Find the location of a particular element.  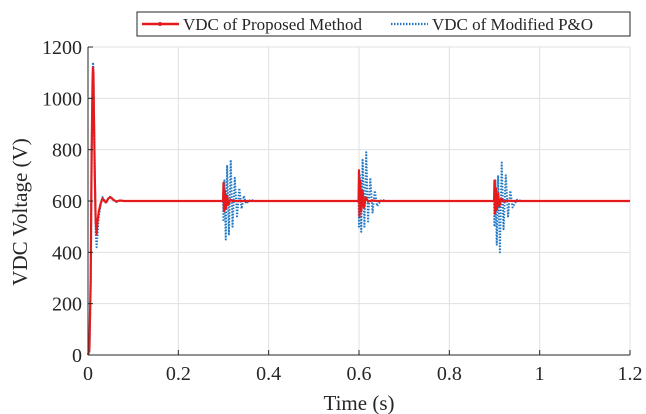

y-tick-label: 200 is located at coordinates (67, 305).